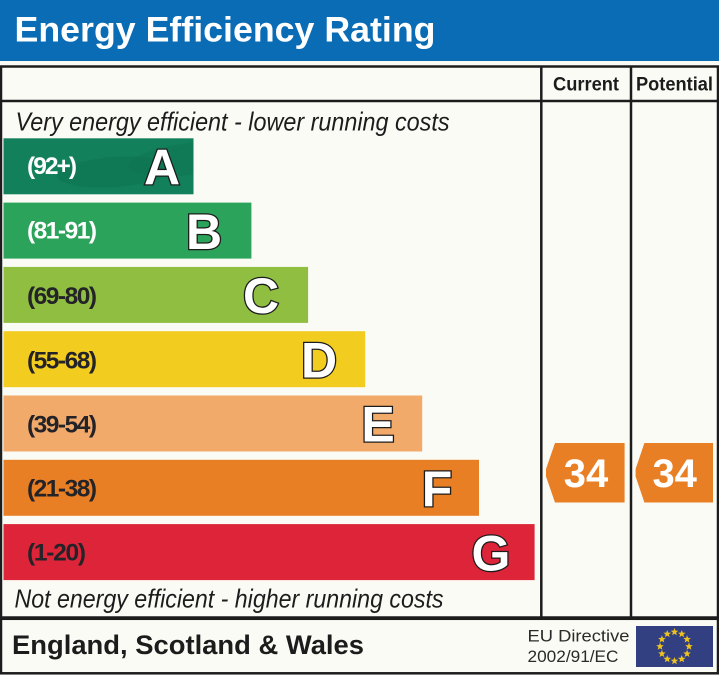 This screenshot has width=719, height=675. Describe the element at coordinates (491, 553) in the screenshot. I see `svg-text: G` at that location.